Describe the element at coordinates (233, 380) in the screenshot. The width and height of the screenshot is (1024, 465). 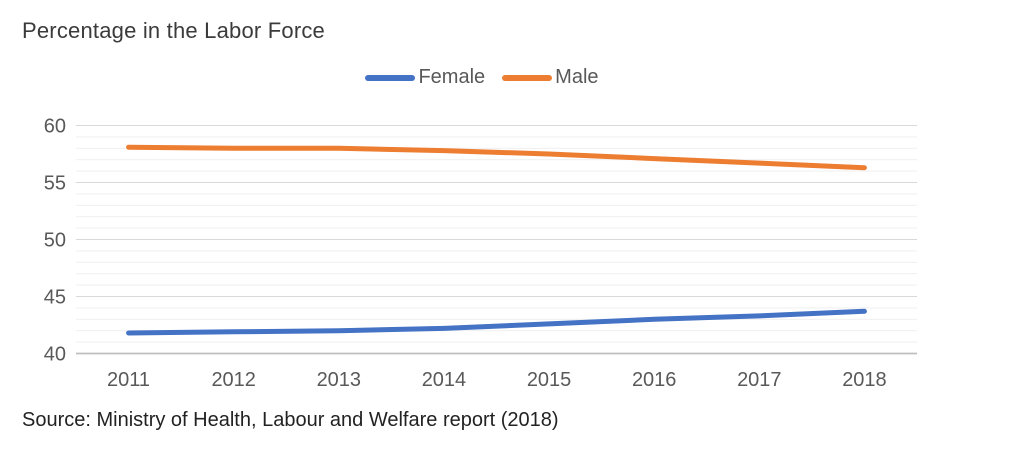
I see `x-tick-label: 2012` at that location.